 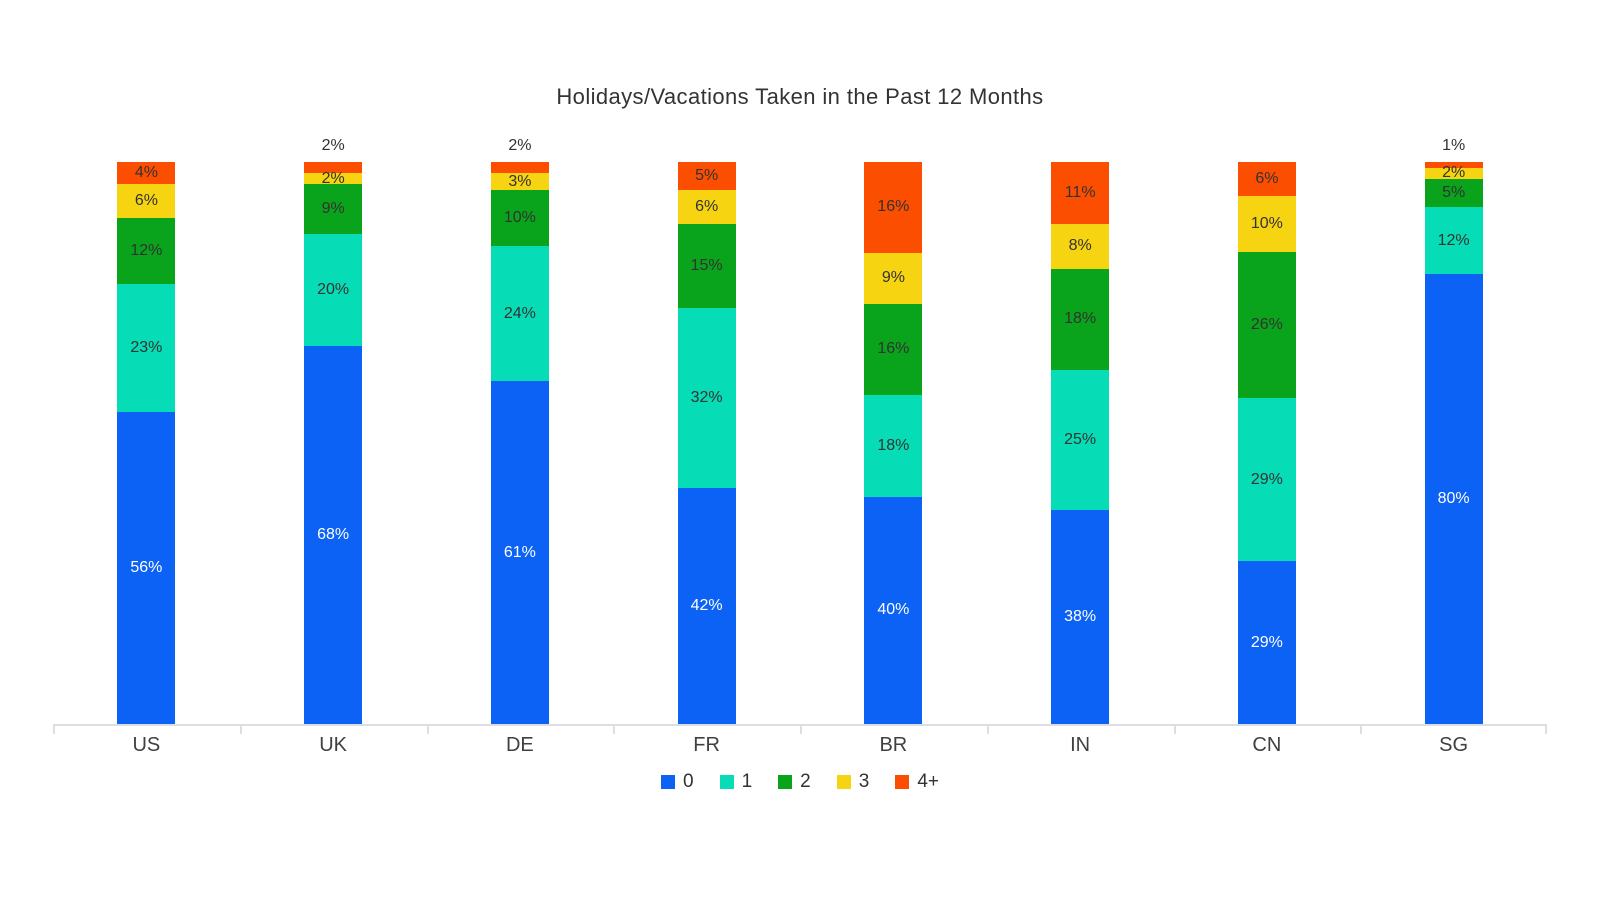 I want to click on stacked-bar-cn: 6% 10% 26% 29% 29%, so click(x=1266, y=443).